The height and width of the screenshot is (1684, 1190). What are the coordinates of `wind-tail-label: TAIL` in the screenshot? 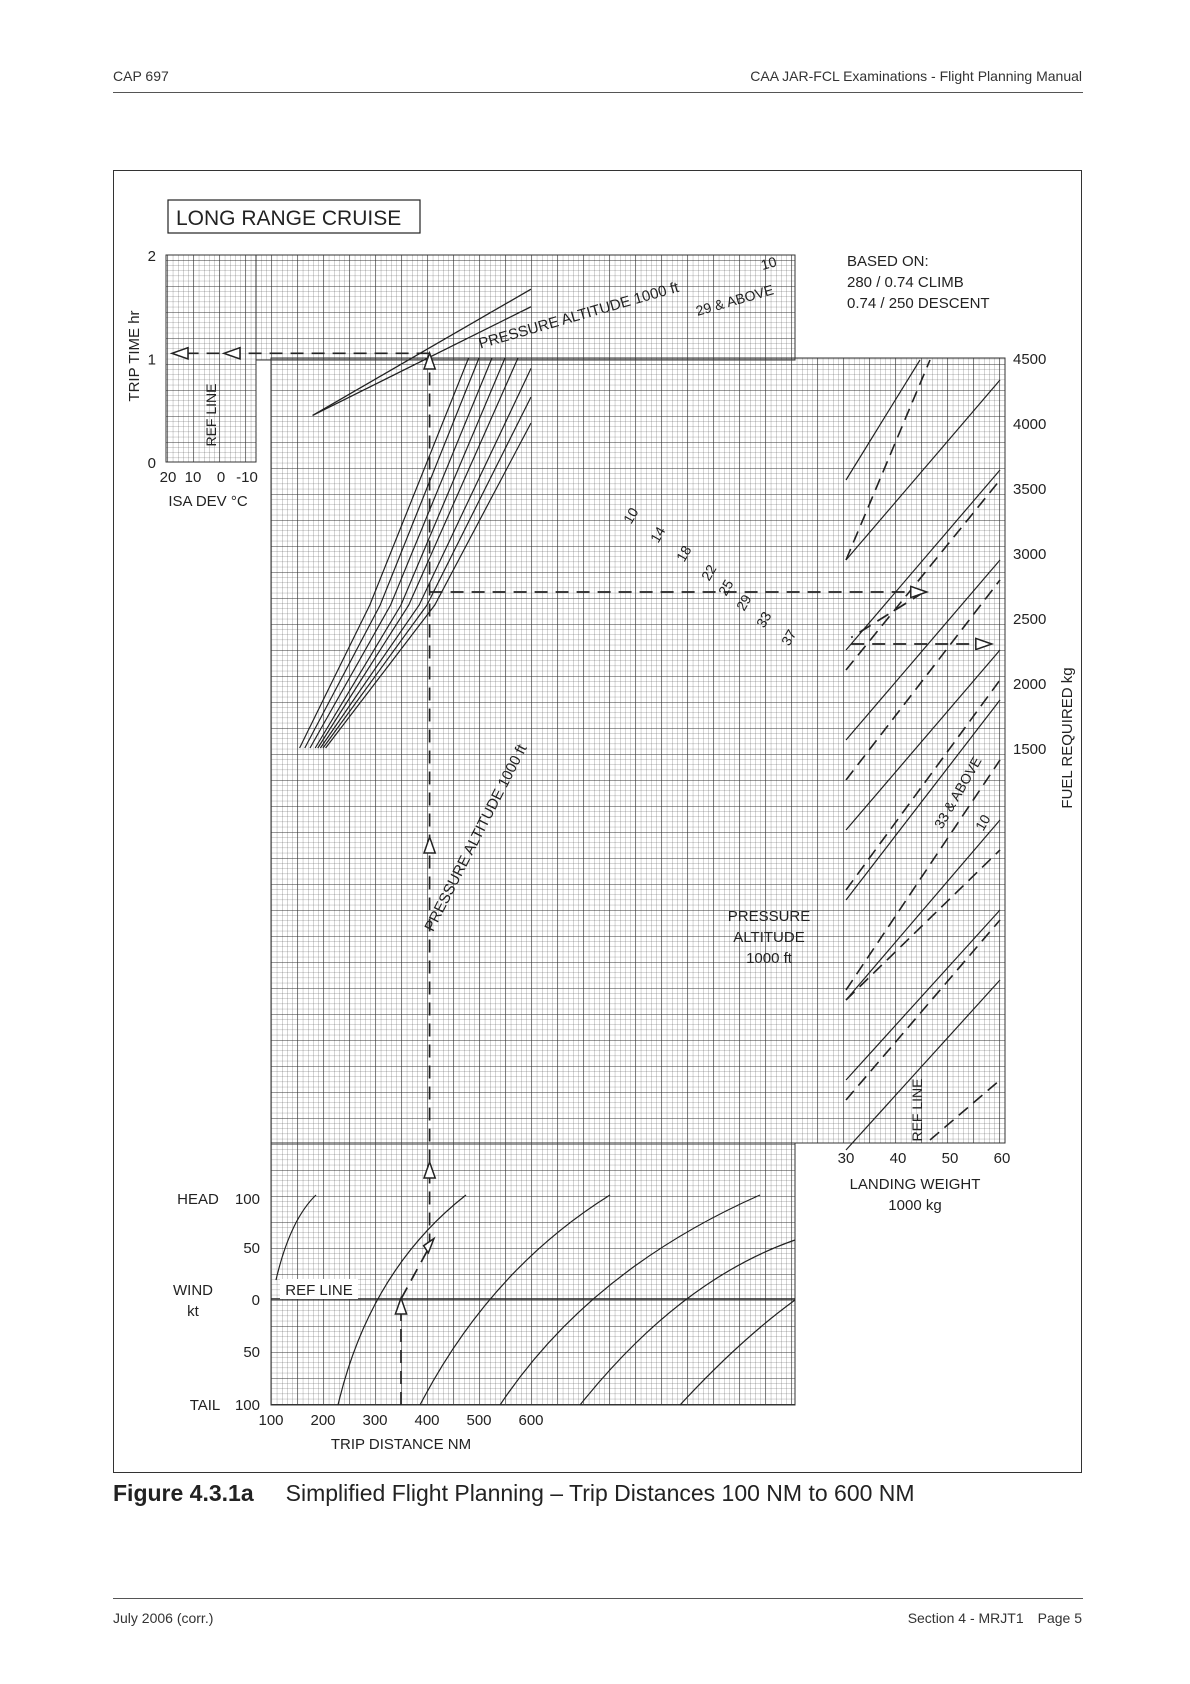 It's located at (205, 1405).